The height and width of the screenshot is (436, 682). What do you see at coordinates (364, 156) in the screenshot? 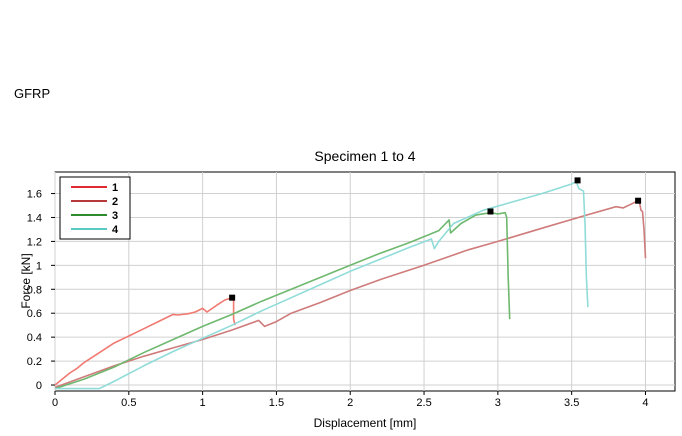
I see `chart-title: Specimen 1 to 4` at bounding box center [364, 156].